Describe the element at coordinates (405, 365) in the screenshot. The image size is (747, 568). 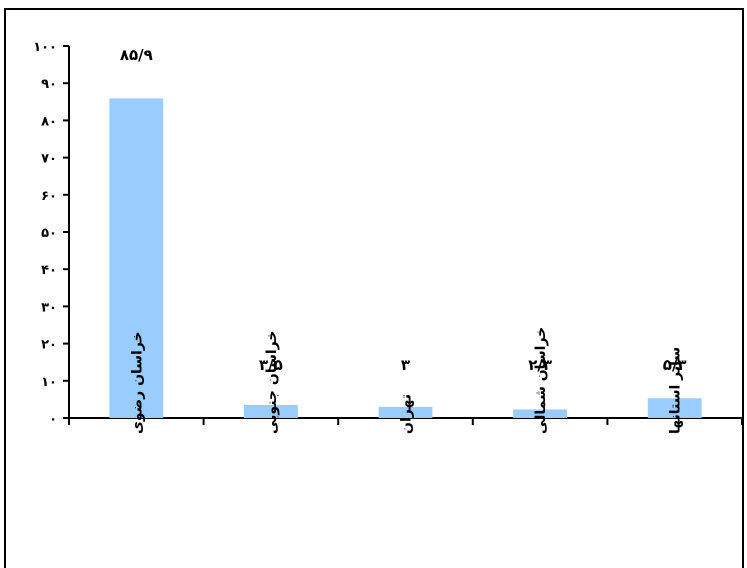
I see `value-label: ۳` at that location.